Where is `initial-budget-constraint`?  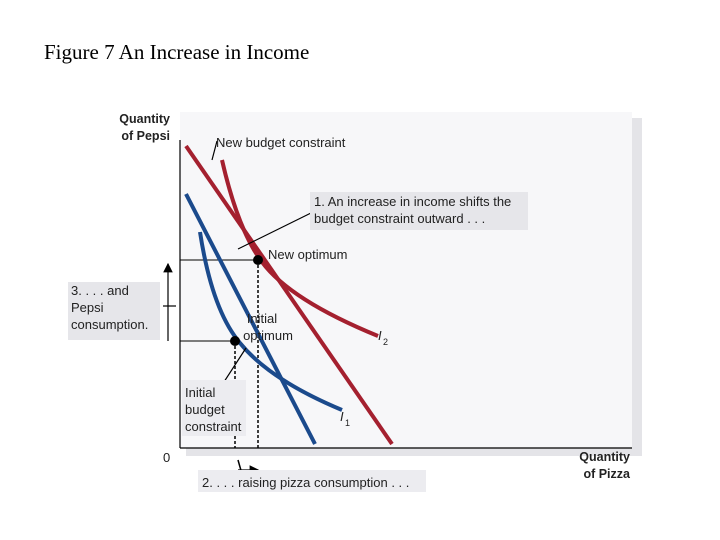 initial-budget-constraint is located at coordinates (250, 319).